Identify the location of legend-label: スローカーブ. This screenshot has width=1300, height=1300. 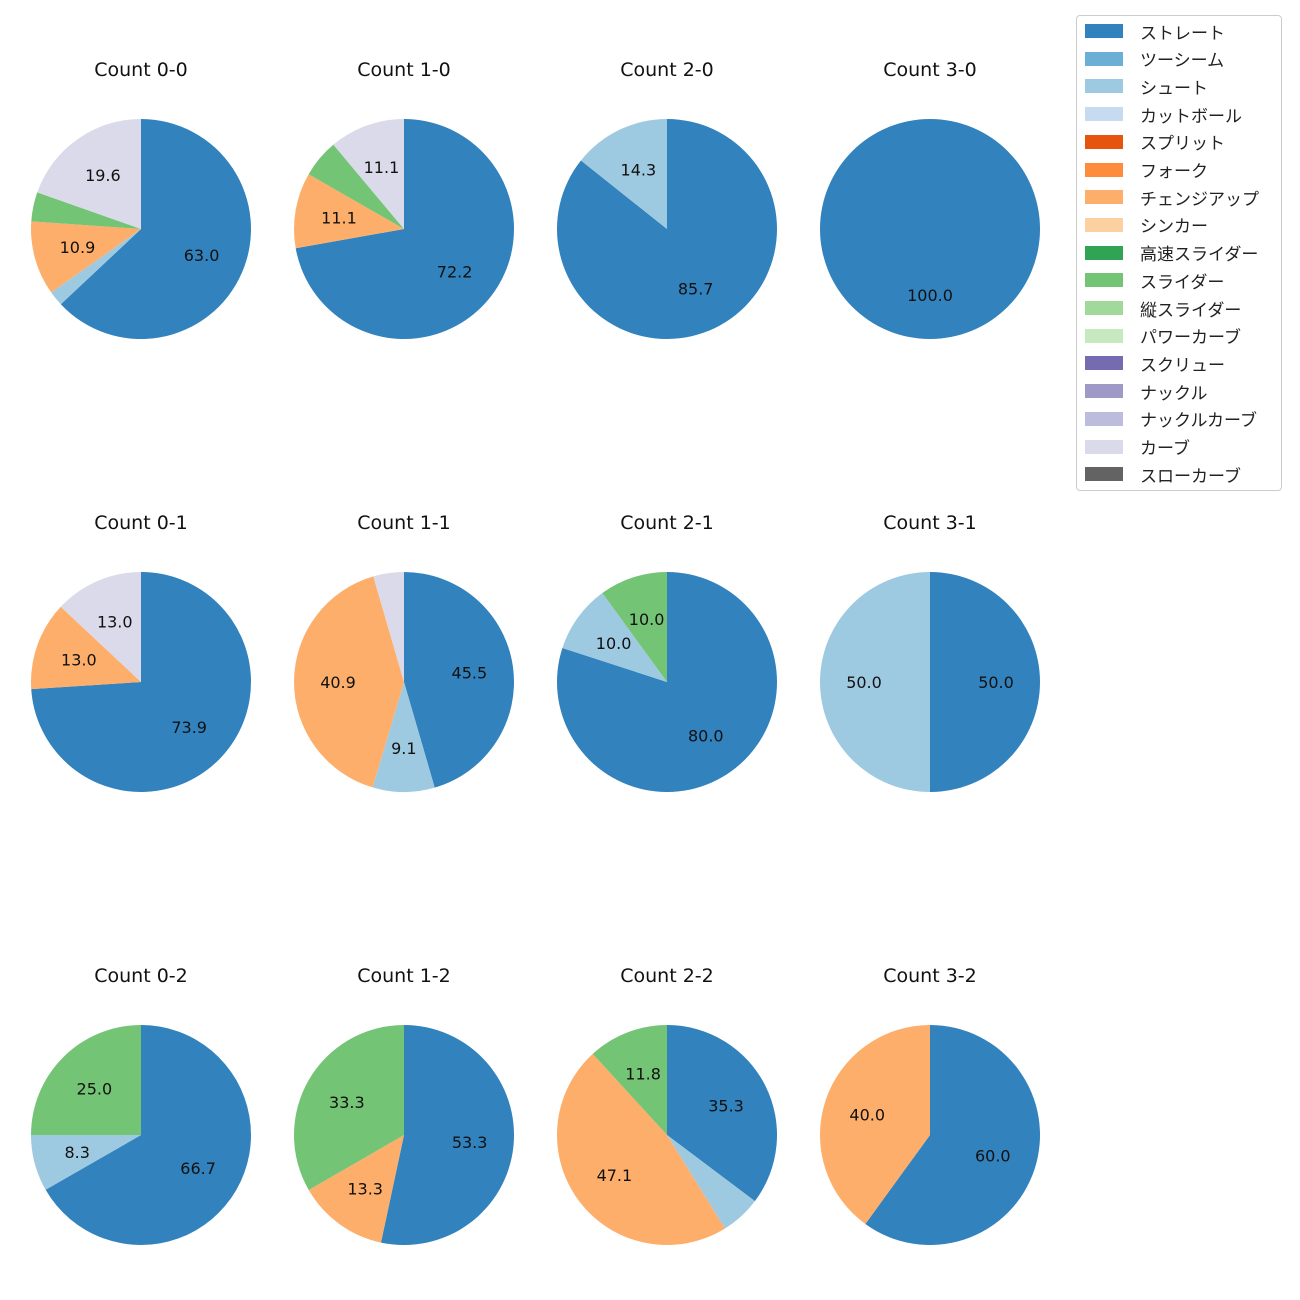
(1190, 476).